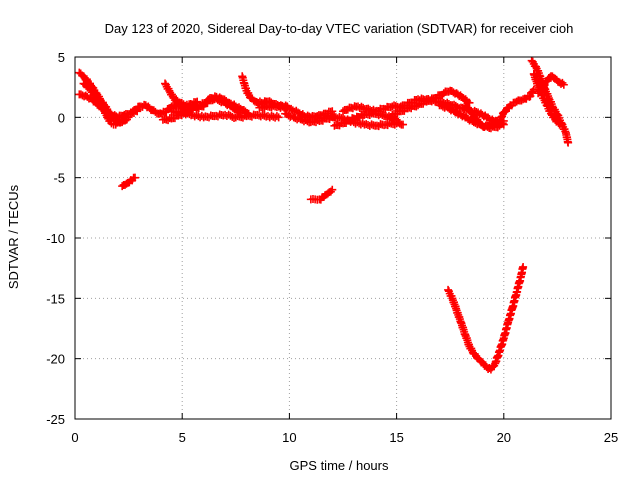 The image size is (640, 485). Describe the element at coordinates (504, 437) in the screenshot. I see `x-tick-label: 20` at that location.